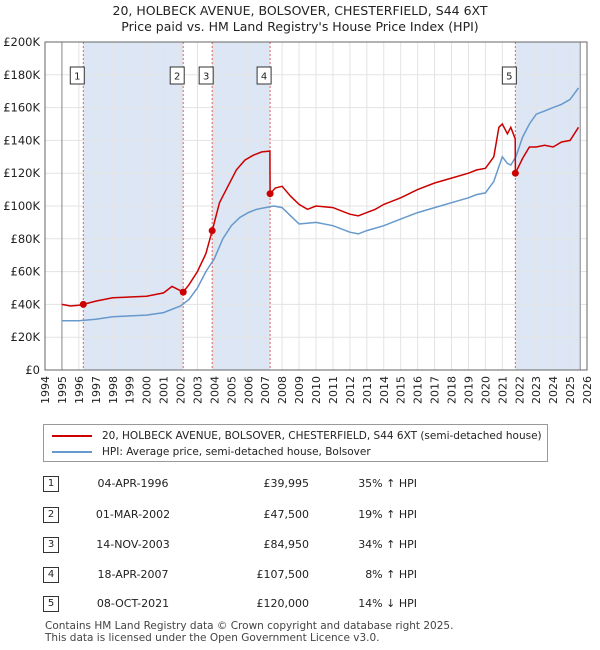 Image resolution: width=600 pixels, height=650 pixels. What do you see at coordinates (51, 575) in the screenshot?
I see `sale-number-badge: 4` at bounding box center [51, 575].